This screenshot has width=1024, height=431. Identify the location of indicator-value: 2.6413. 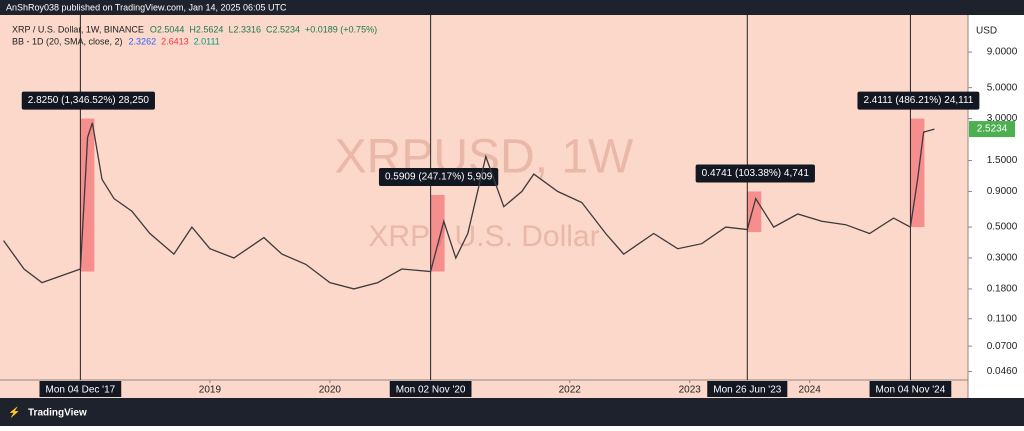
(175, 41).